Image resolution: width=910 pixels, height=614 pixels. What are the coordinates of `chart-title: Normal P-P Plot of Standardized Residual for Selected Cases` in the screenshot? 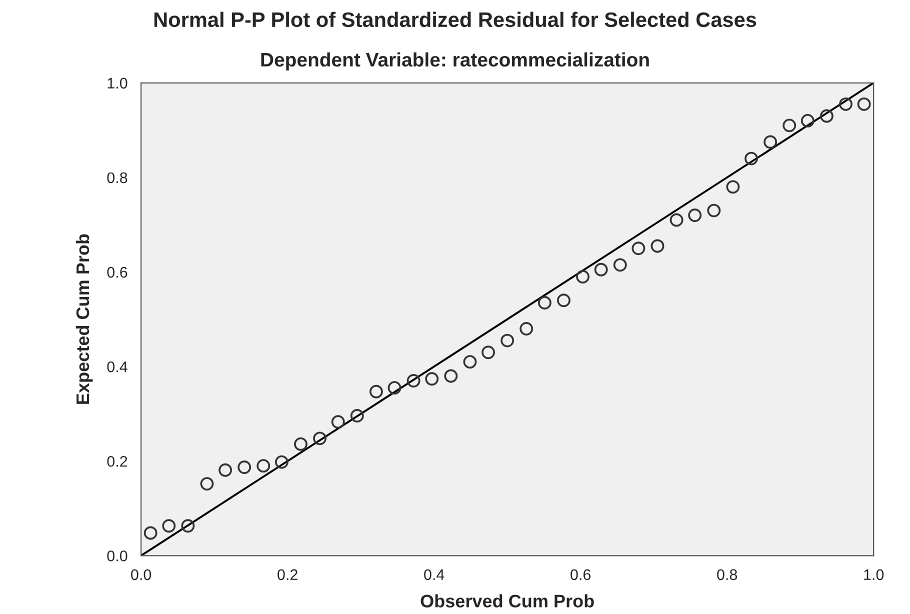 It's located at (455, 20).